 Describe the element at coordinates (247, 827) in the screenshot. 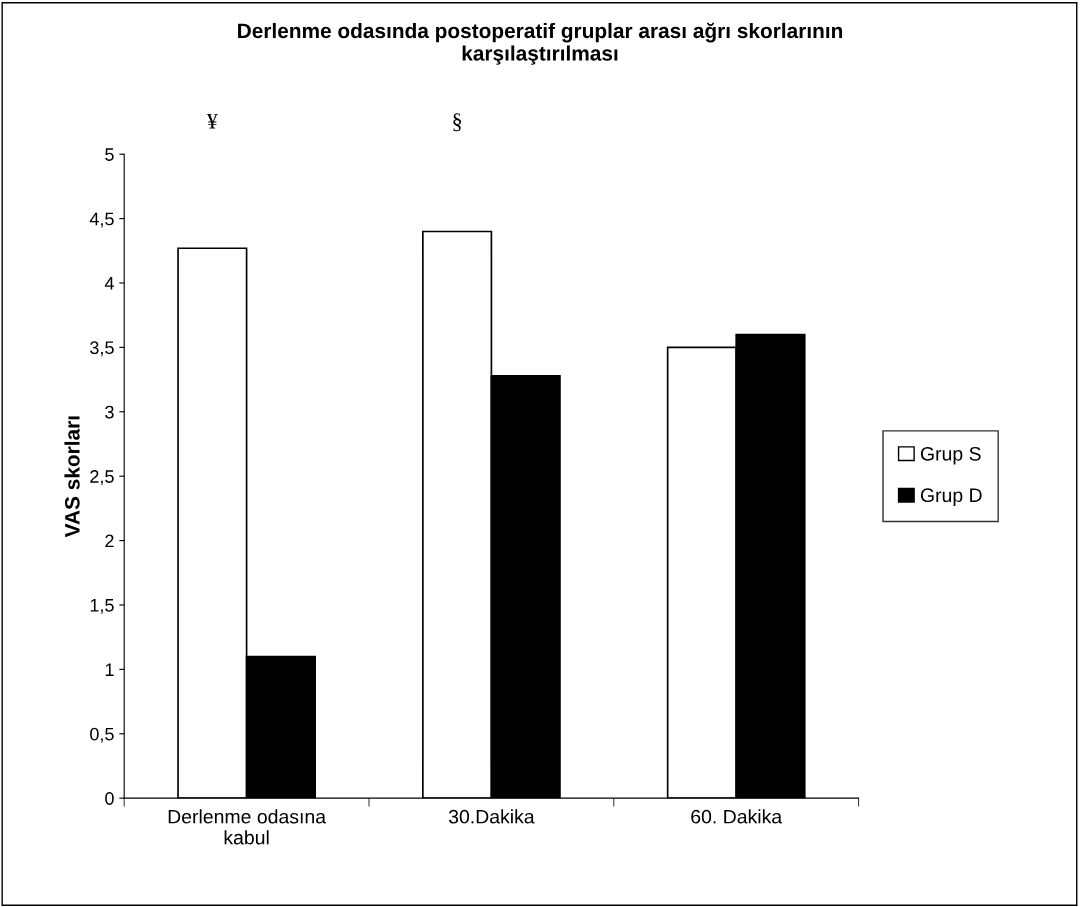

I see `x-tick-label: Derlenme odasına kabul` at that location.